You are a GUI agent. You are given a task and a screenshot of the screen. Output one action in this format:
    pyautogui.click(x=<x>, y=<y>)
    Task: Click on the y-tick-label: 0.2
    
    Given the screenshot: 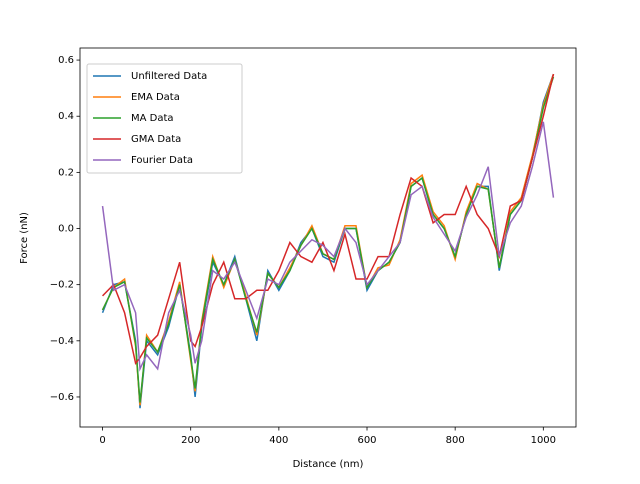 What is the action you would take?
    pyautogui.click(x=66, y=172)
    